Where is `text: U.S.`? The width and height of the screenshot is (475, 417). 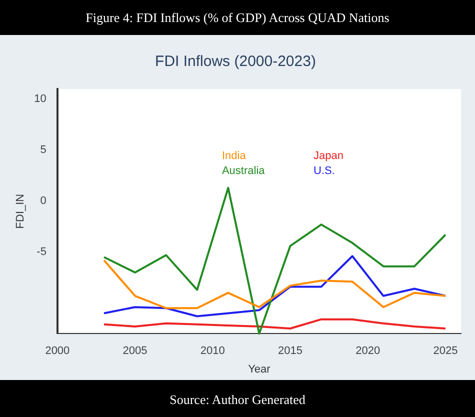
text: U.S. is located at coordinates (324, 171).